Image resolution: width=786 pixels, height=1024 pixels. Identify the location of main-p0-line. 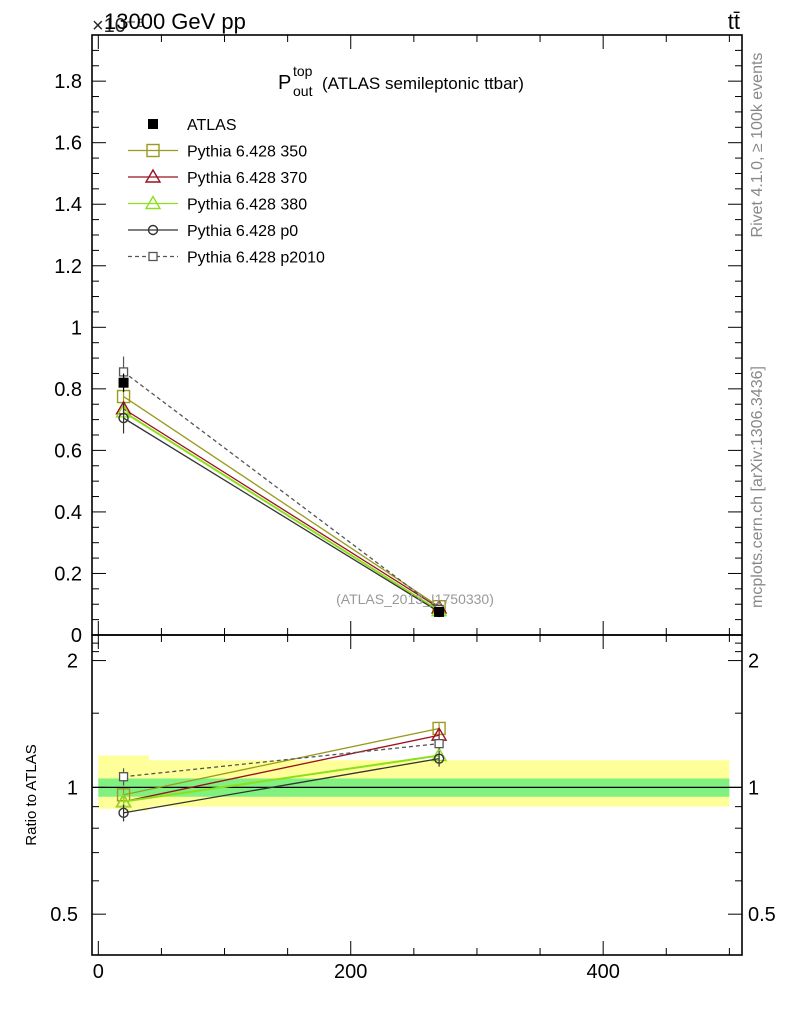
(281, 515).